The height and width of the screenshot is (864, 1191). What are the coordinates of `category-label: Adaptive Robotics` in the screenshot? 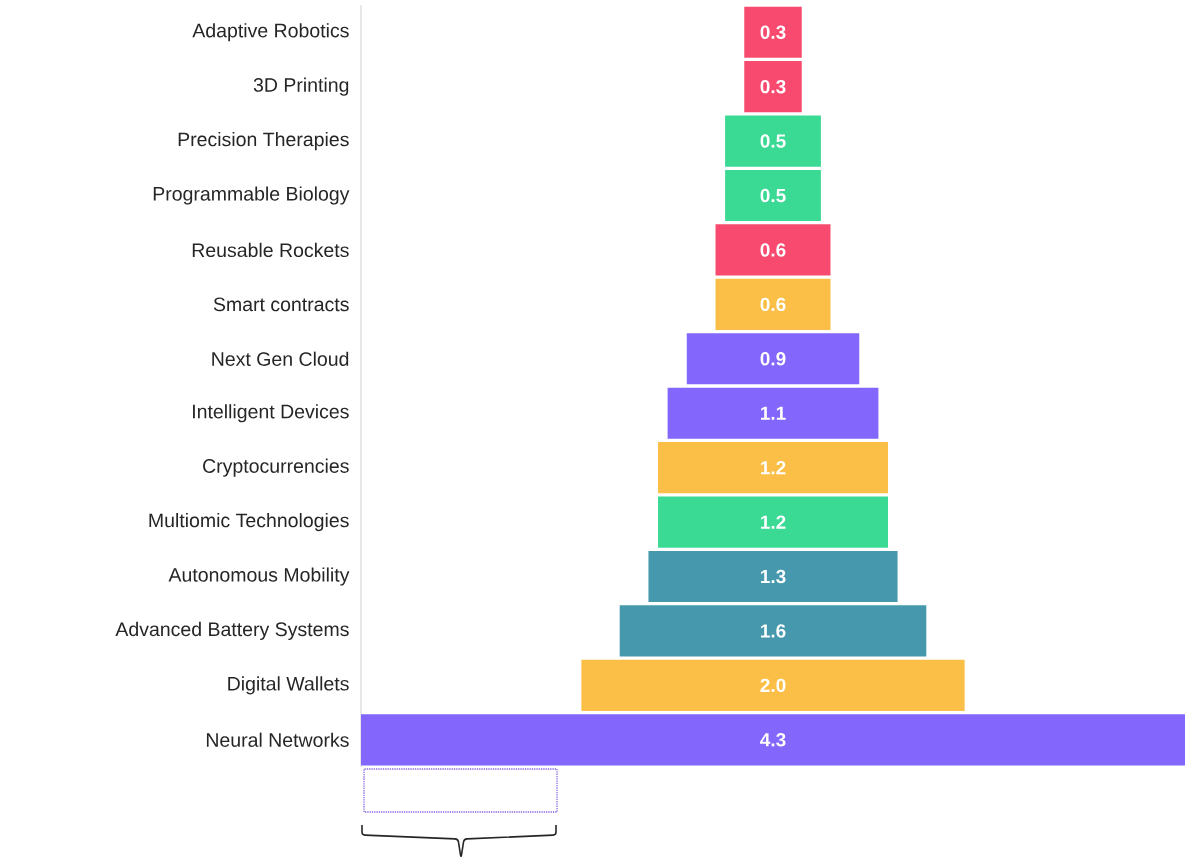 It's located at (270, 32).